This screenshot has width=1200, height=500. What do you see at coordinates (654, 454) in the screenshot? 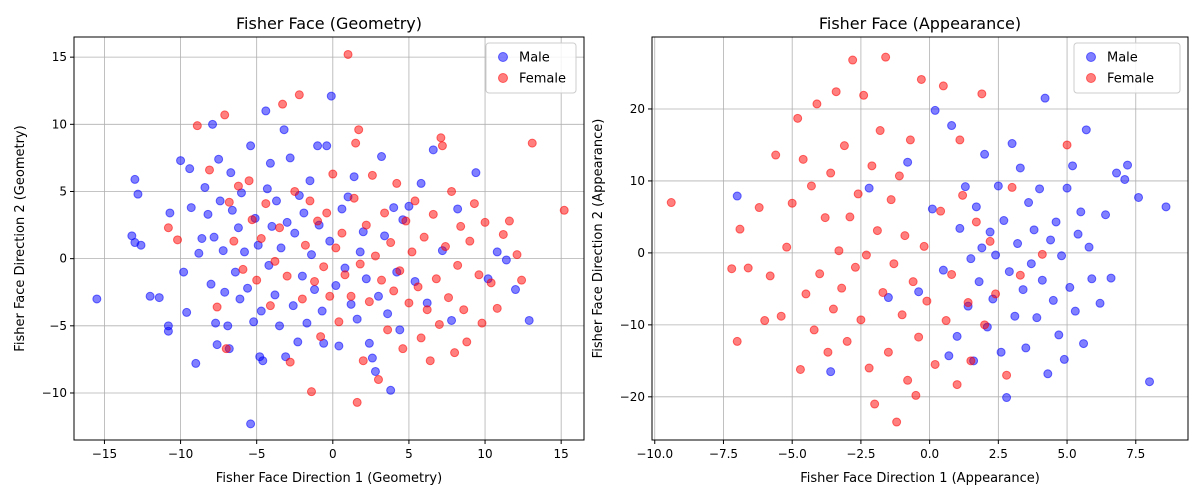
I see `x-tick-label: −10.0` at bounding box center [654, 454].